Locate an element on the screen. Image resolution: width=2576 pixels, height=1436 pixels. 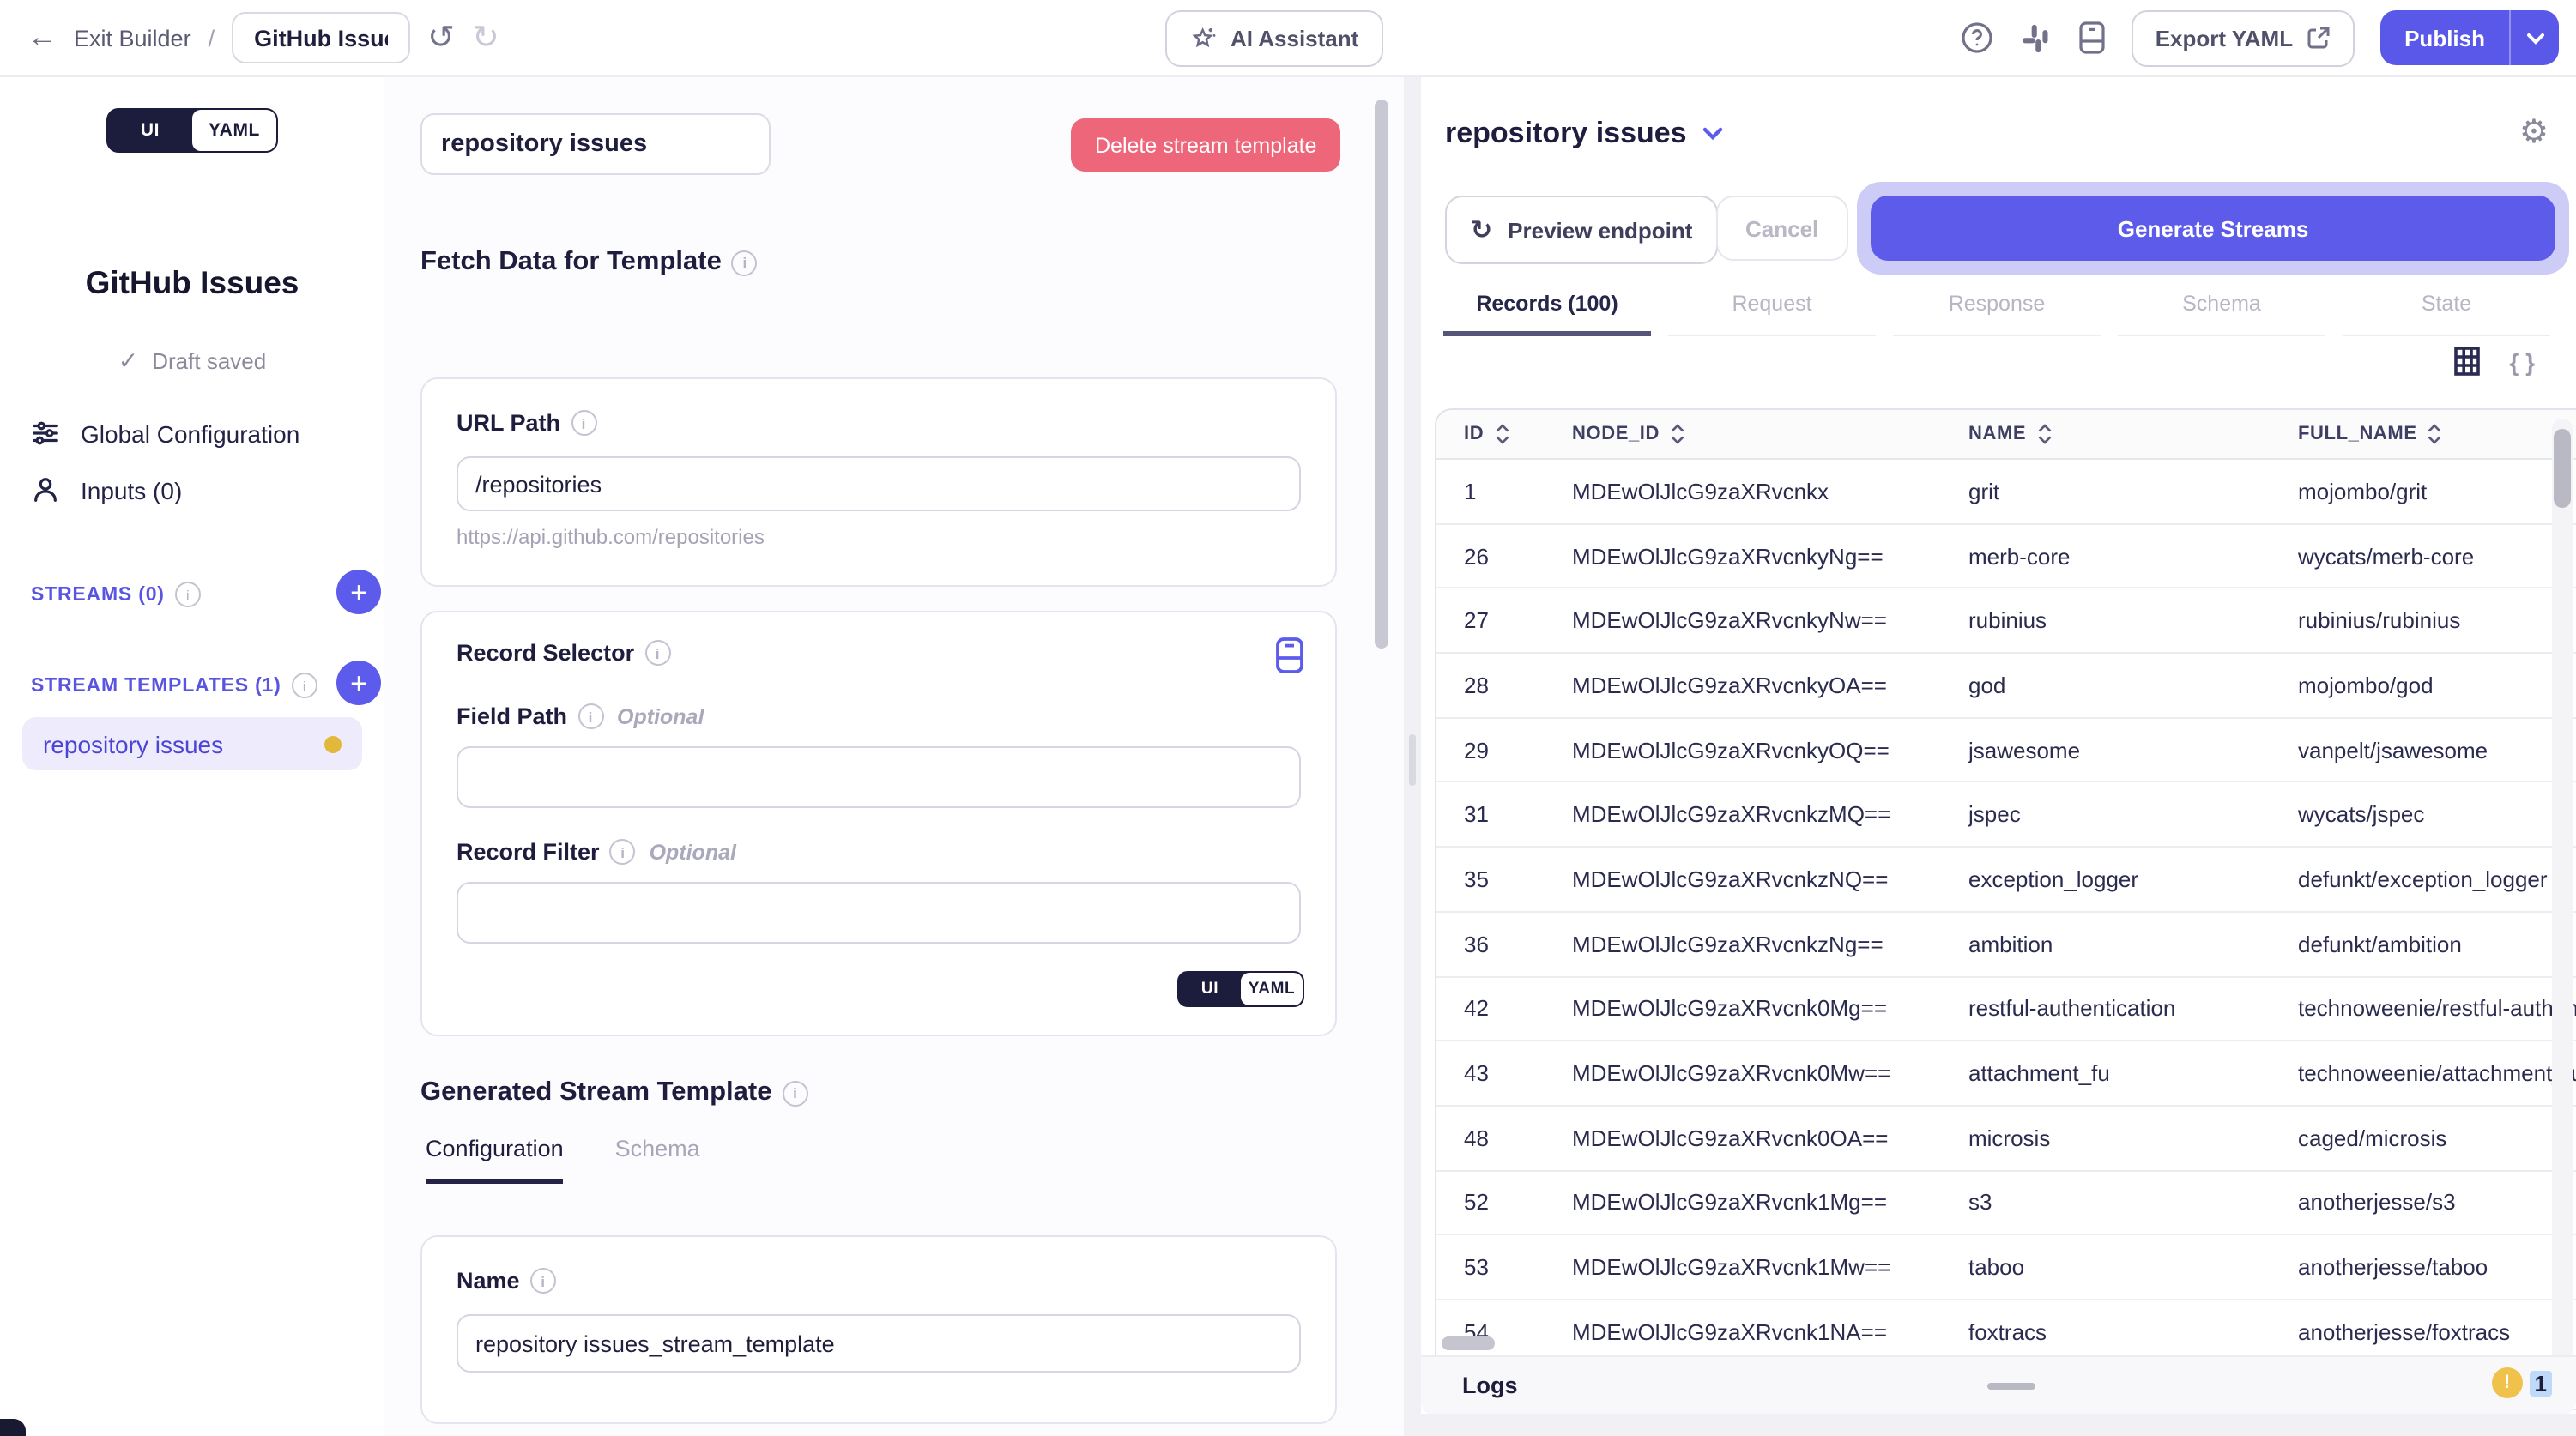
records-horizontal-scrollbar is located at coordinates (1468, 1343).